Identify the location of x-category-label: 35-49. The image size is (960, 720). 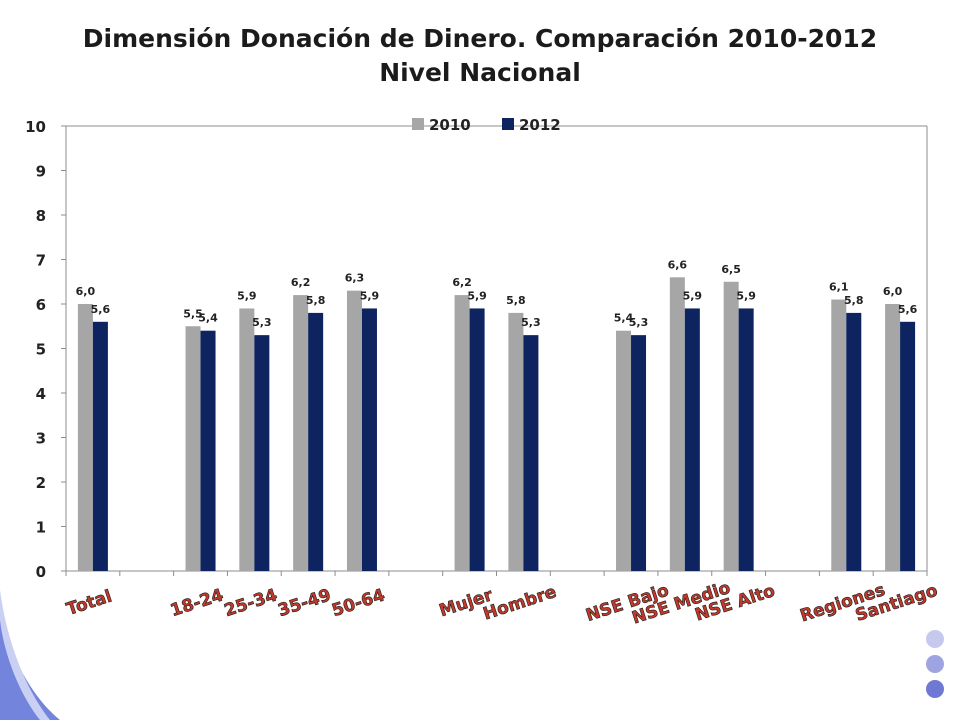
(305, 603).